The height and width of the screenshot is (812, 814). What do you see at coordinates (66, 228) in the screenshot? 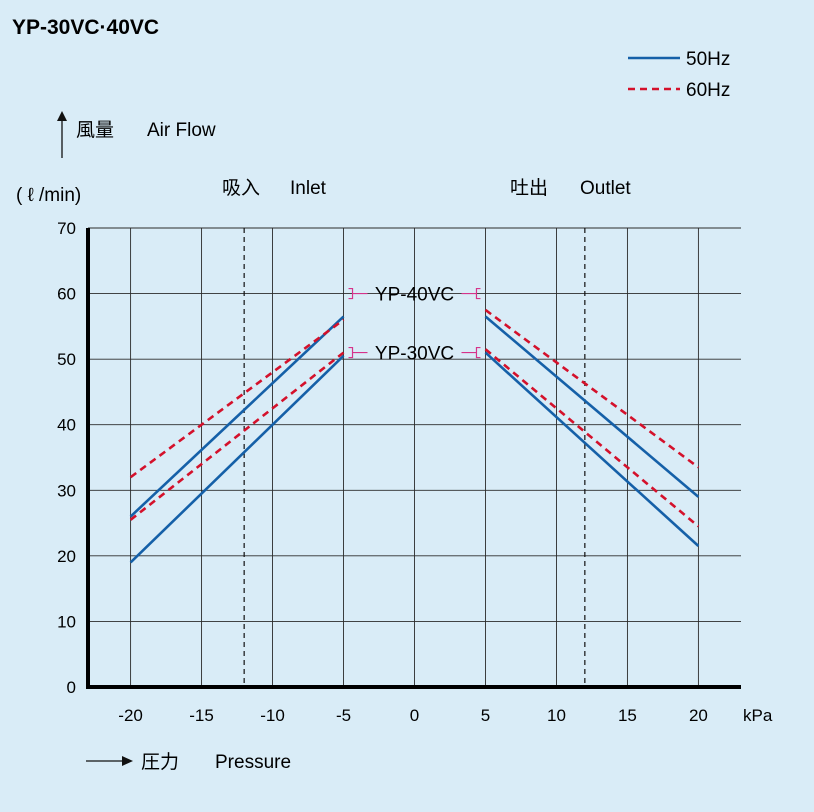
I see `y-tick-label: 70` at bounding box center [66, 228].